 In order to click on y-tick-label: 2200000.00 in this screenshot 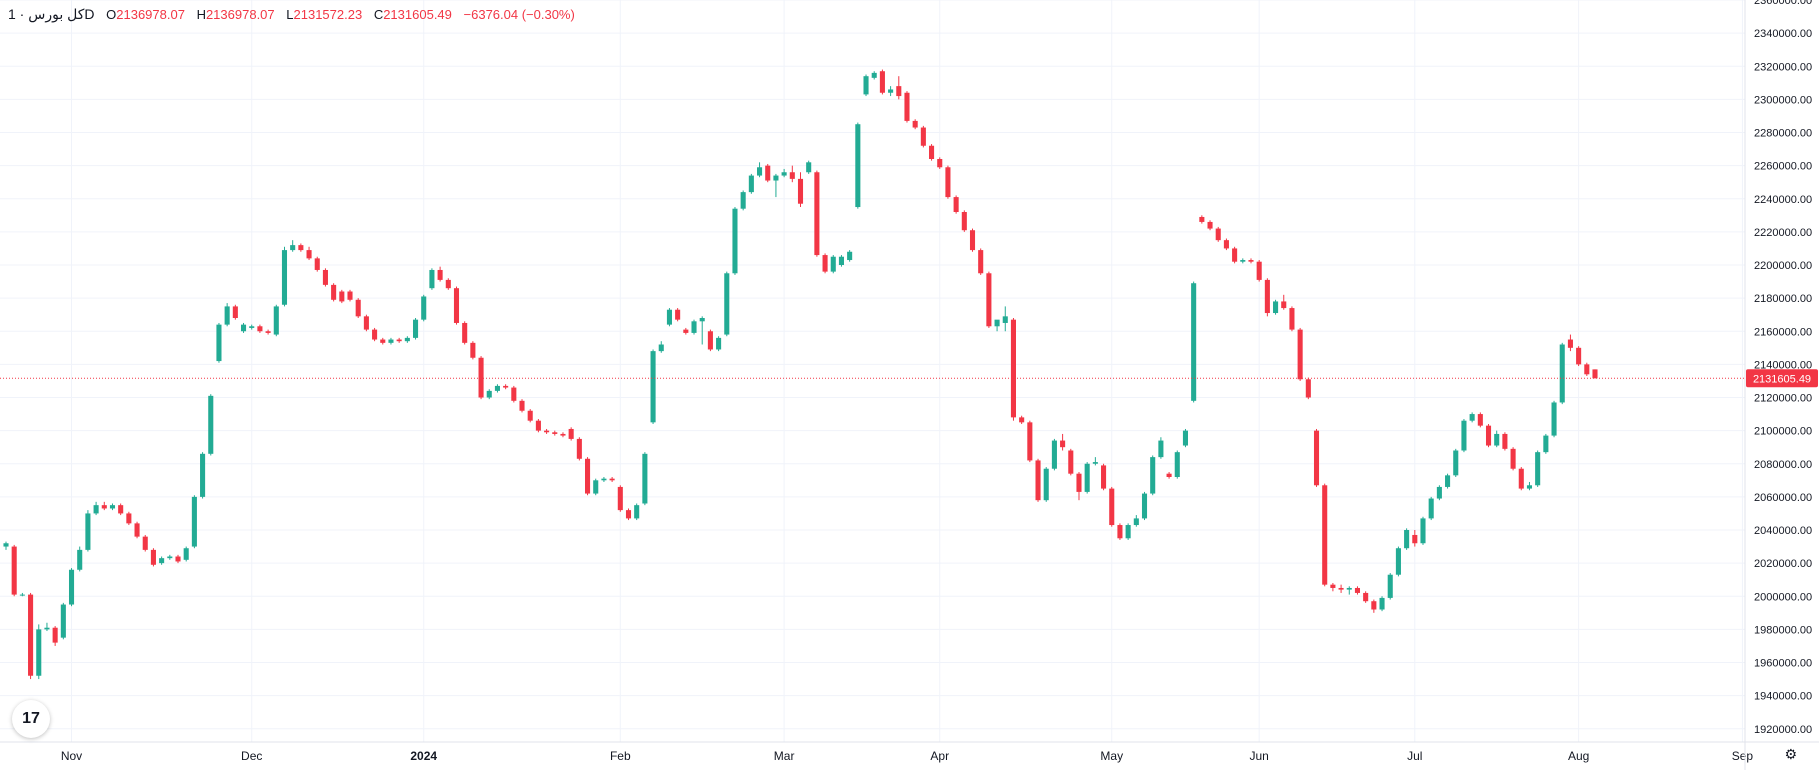, I will do `click(1783, 266)`.